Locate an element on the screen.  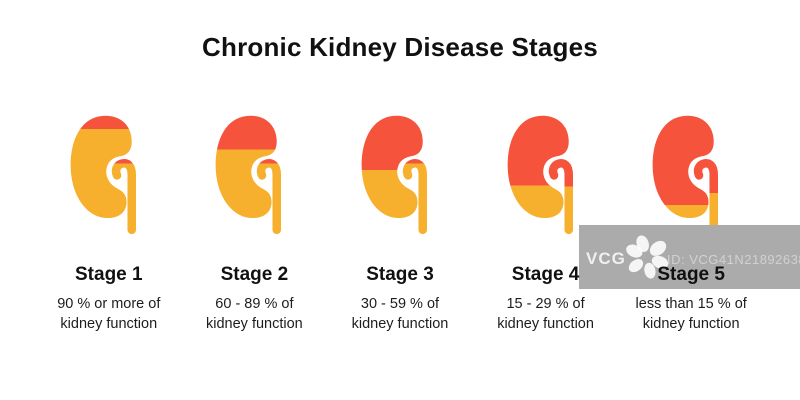
kidney-stage-1-icon is located at coordinates (103, 175).